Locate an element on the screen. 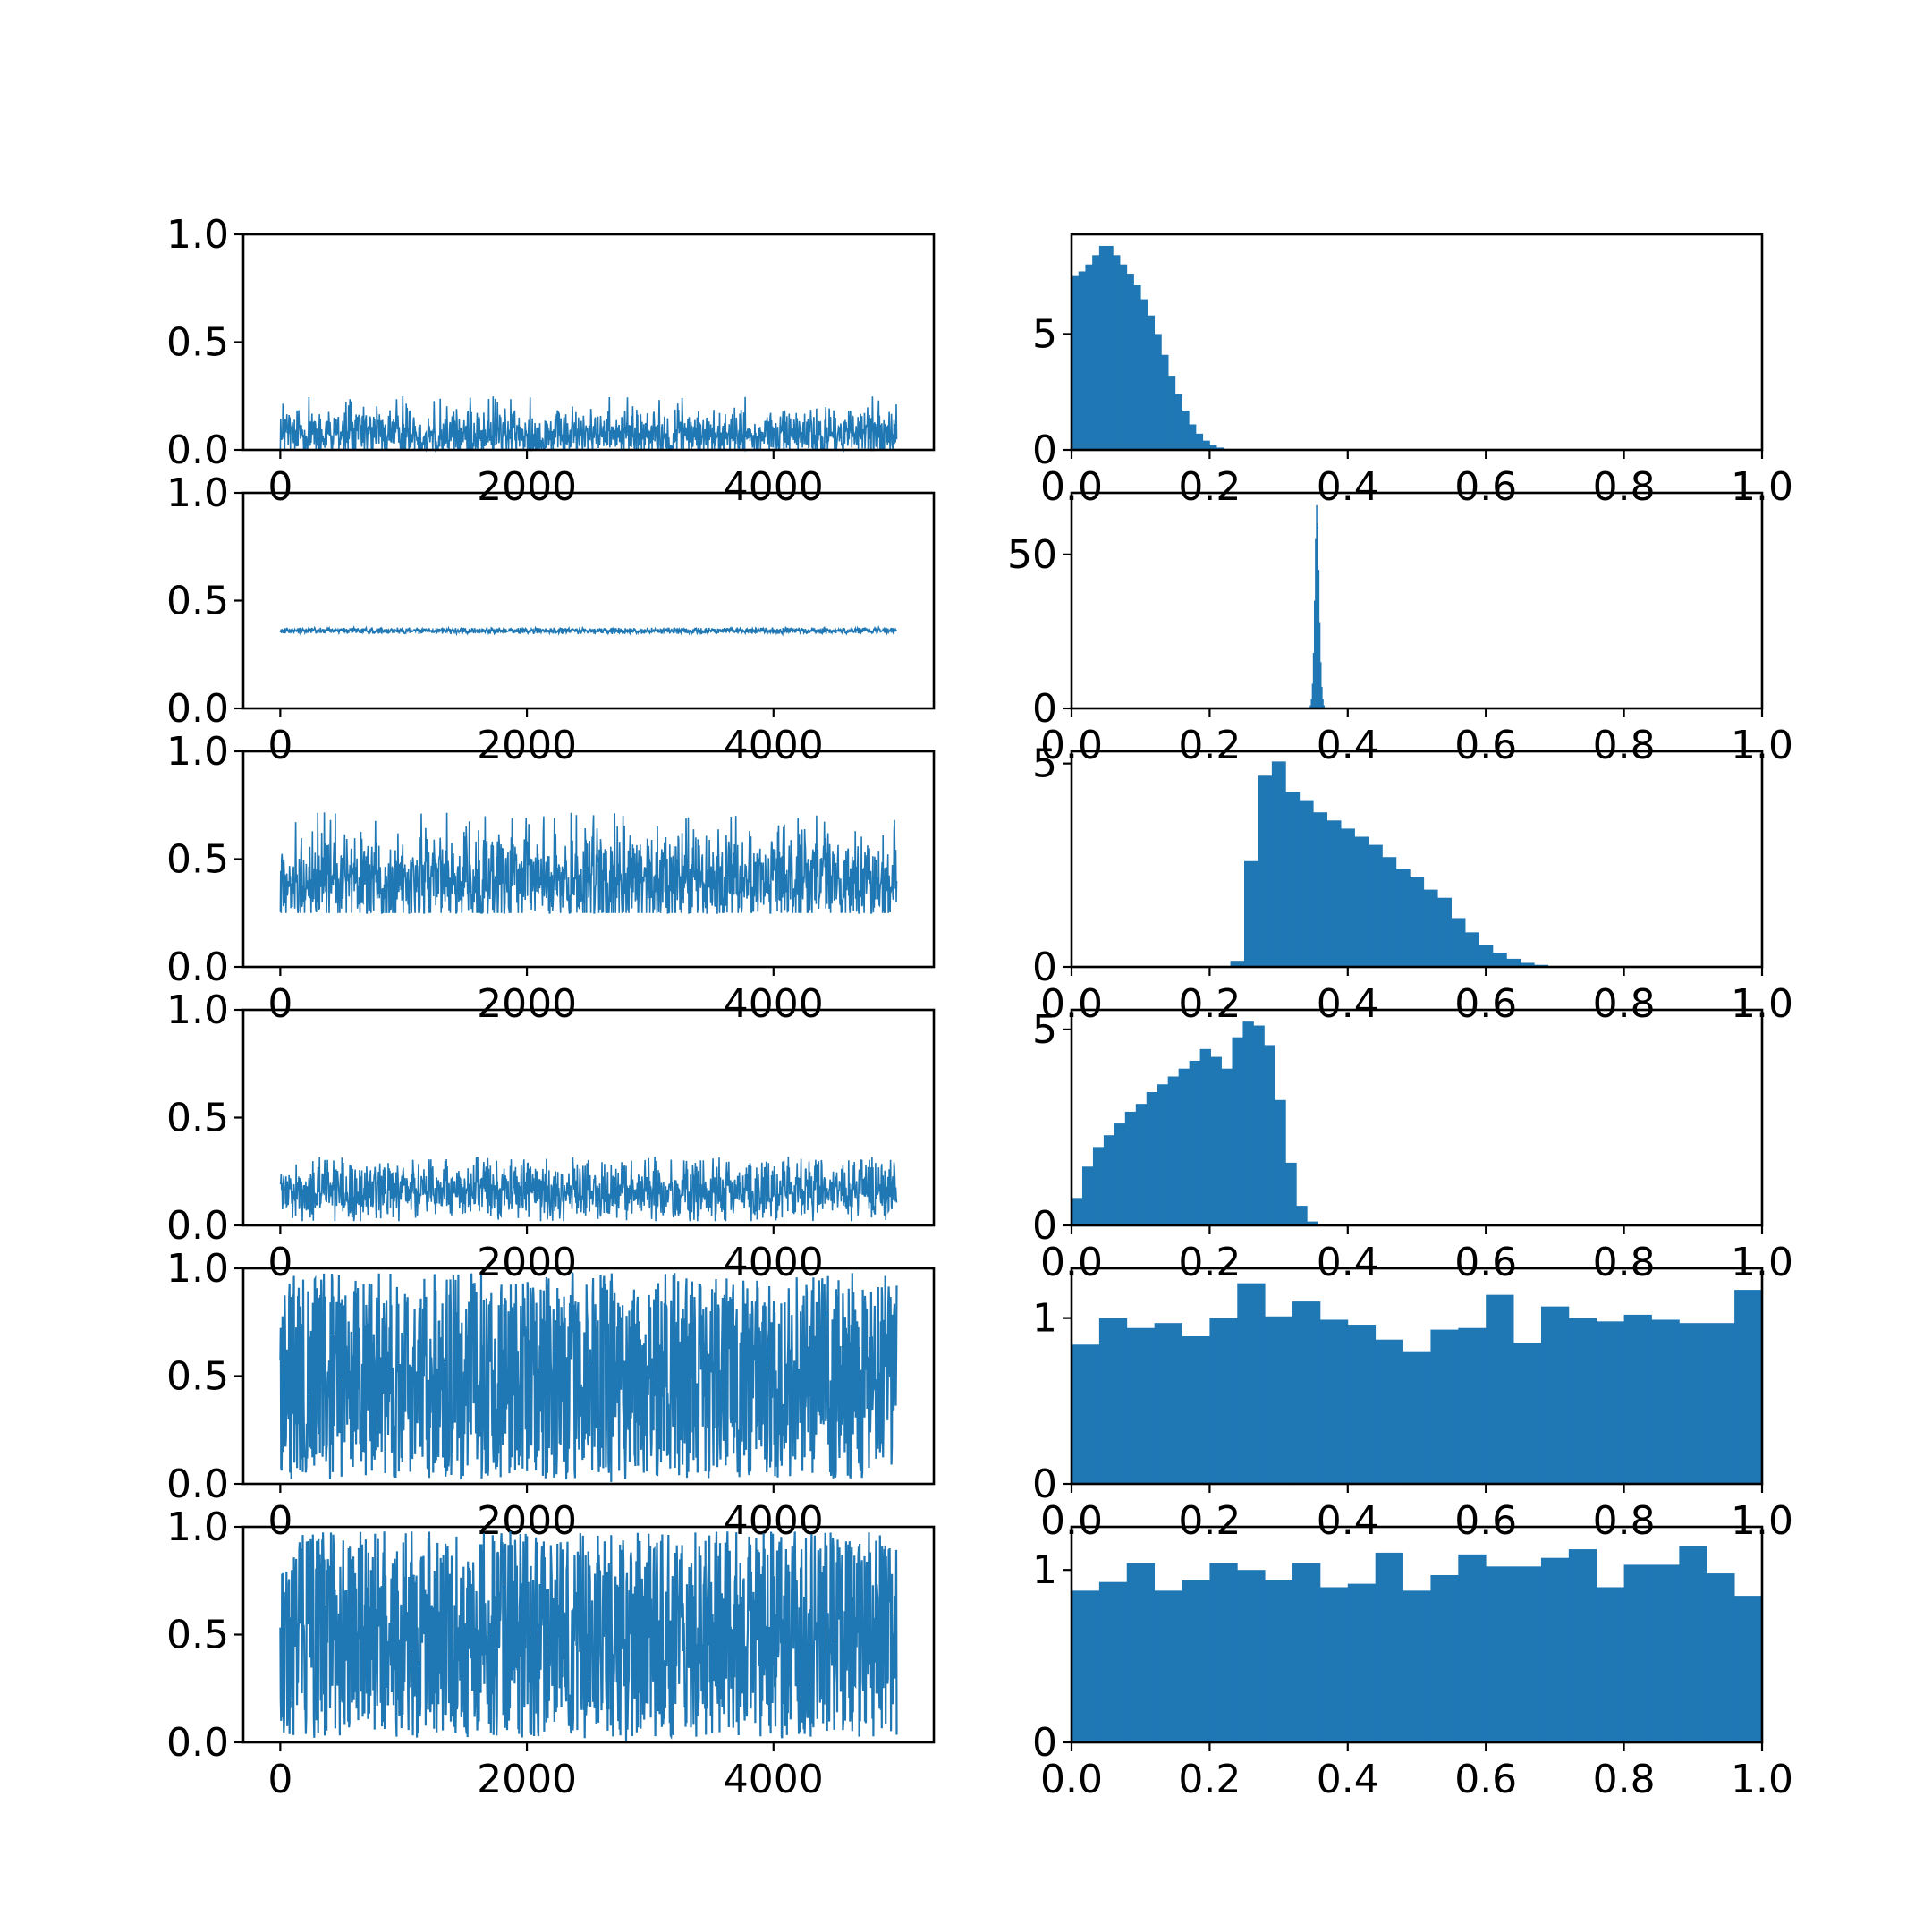 This screenshot has height=1932, width=1932. x-tick-label: 0.0 is located at coordinates (1071, 1779).